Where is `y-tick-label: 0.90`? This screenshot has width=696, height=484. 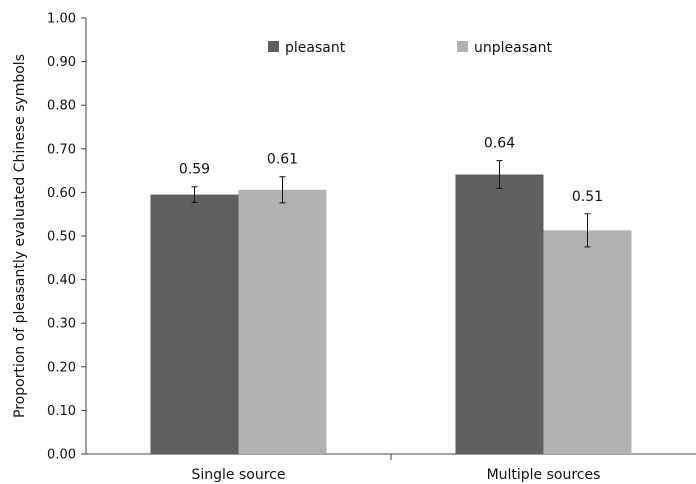 y-tick-label: 0.90 is located at coordinates (61, 62).